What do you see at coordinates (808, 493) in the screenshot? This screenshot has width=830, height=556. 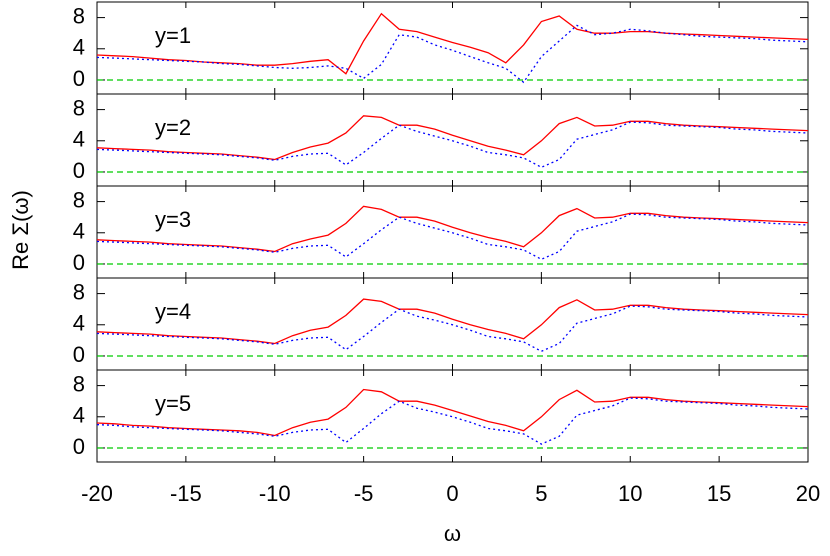 I see `x-tick-label: 20` at bounding box center [808, 493].